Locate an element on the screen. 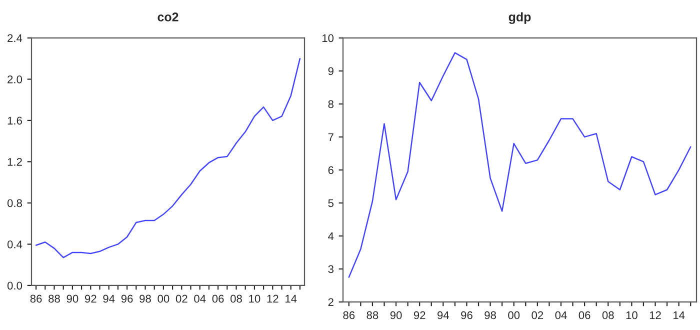 Image resolution: width=700 pixels, height=330 pixels. y-tick-label: 3 is located at coordinates (331, 269).